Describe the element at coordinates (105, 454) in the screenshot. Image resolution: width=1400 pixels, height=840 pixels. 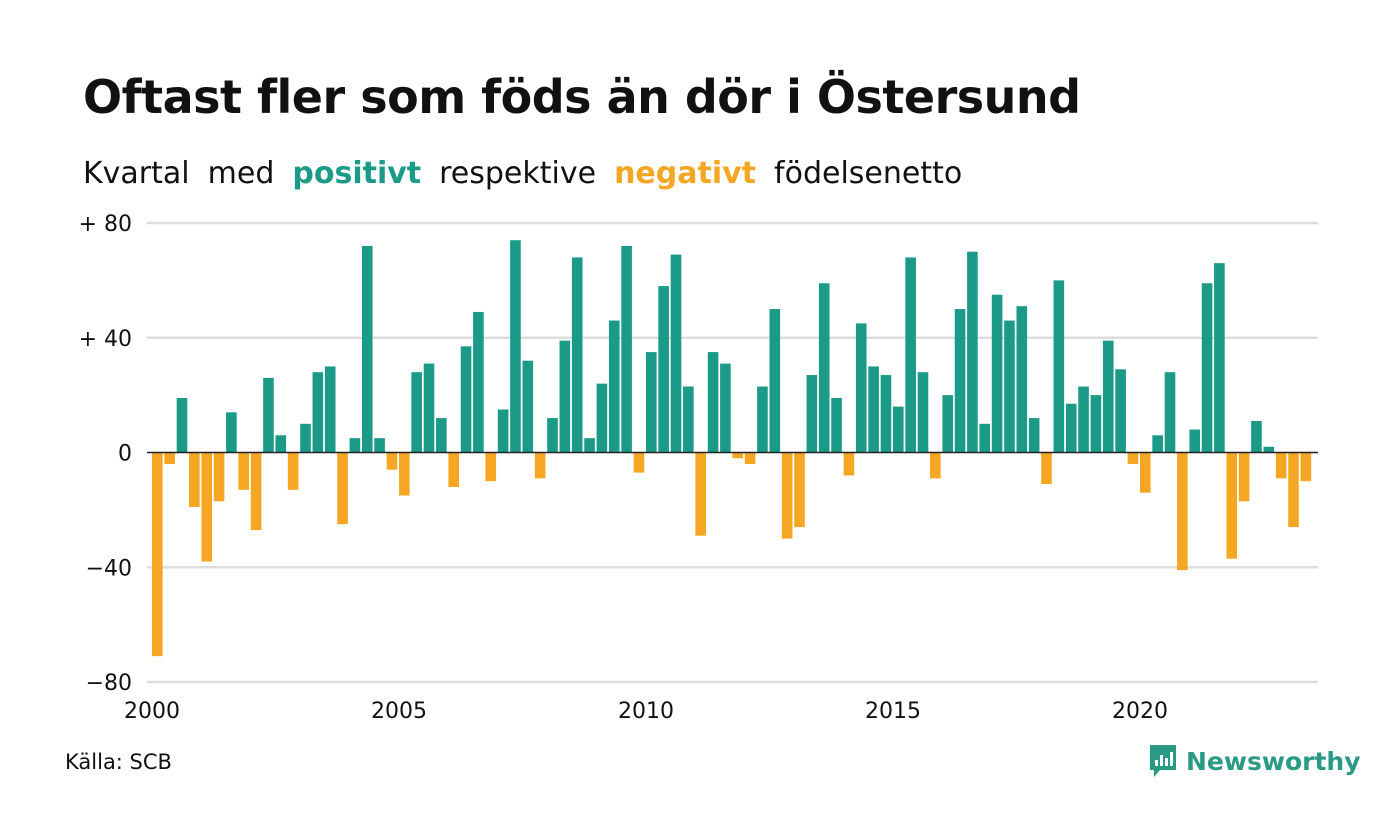
I see `y-axis-labels: + 80 + 40 0 −40 −80` at that location.